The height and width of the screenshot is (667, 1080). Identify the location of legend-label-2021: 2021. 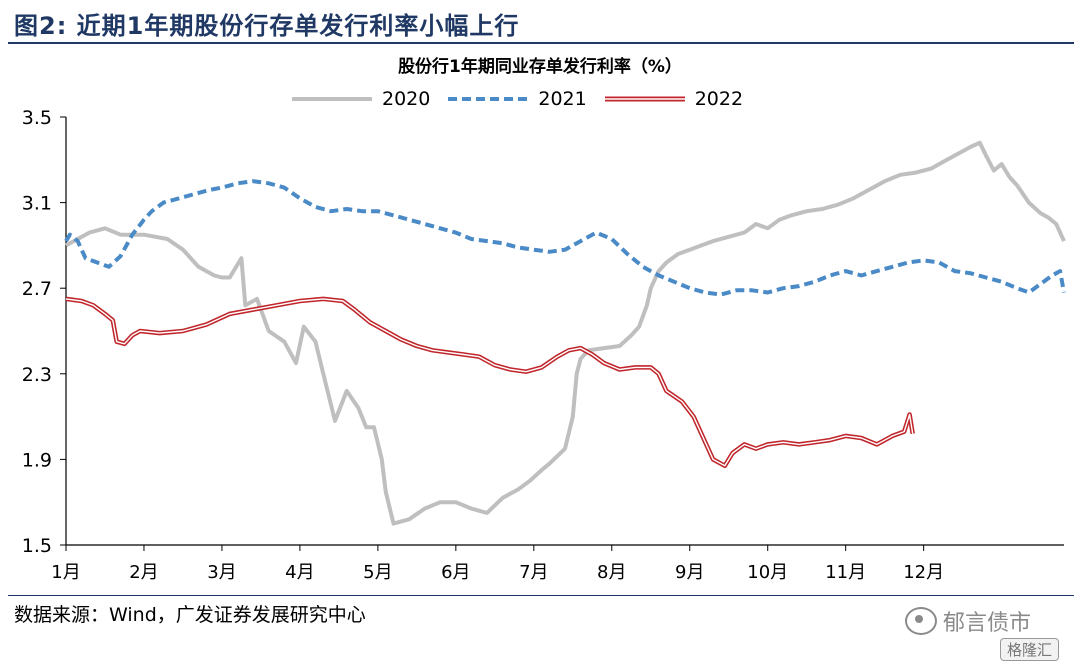
(562, 99).